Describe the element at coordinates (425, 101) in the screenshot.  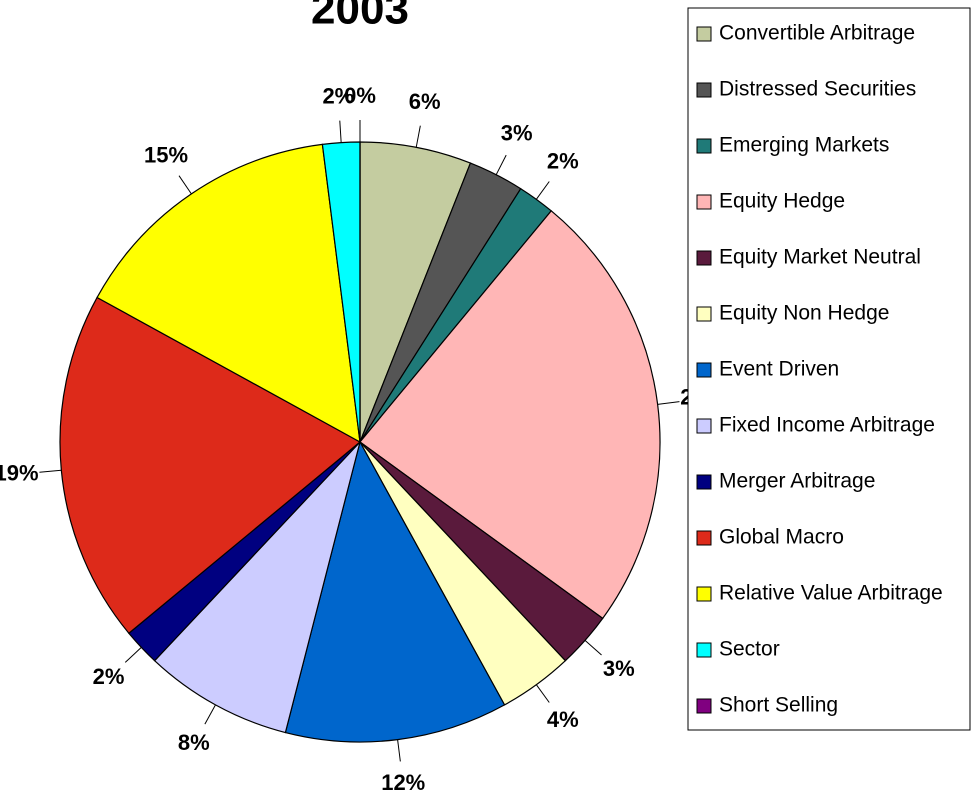
I see `data-label: 6%` at that location.